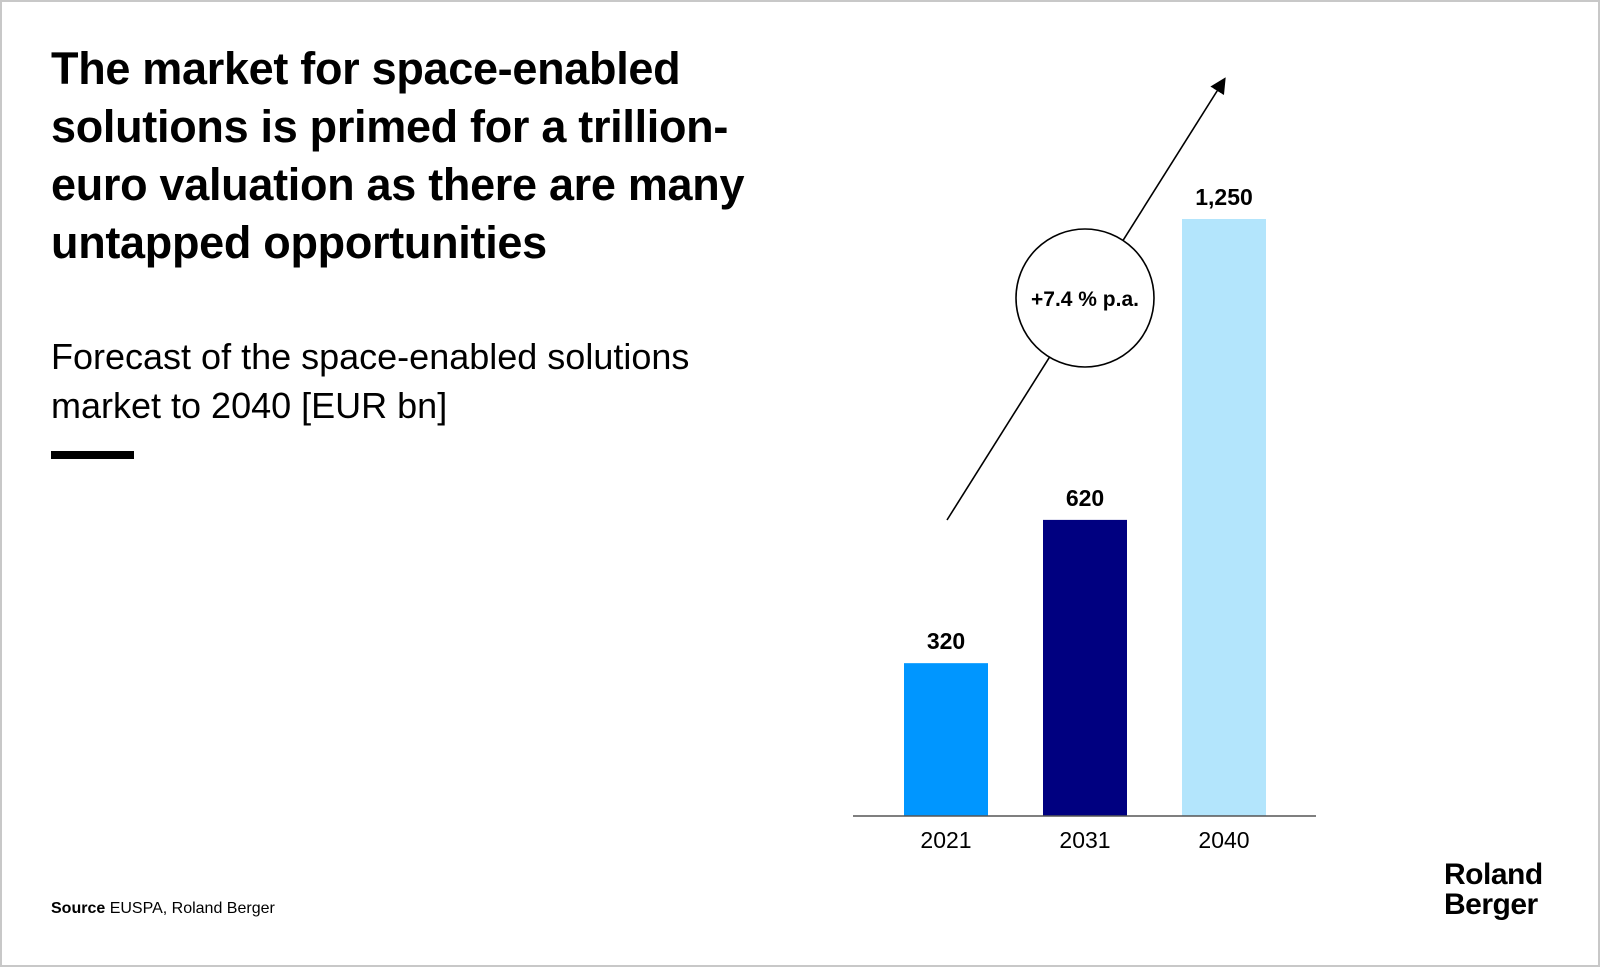 The height and width of the screenshot is (967, 1600). I want to click on roland-berger-logo: Roland Berger, so click(1493, 890).